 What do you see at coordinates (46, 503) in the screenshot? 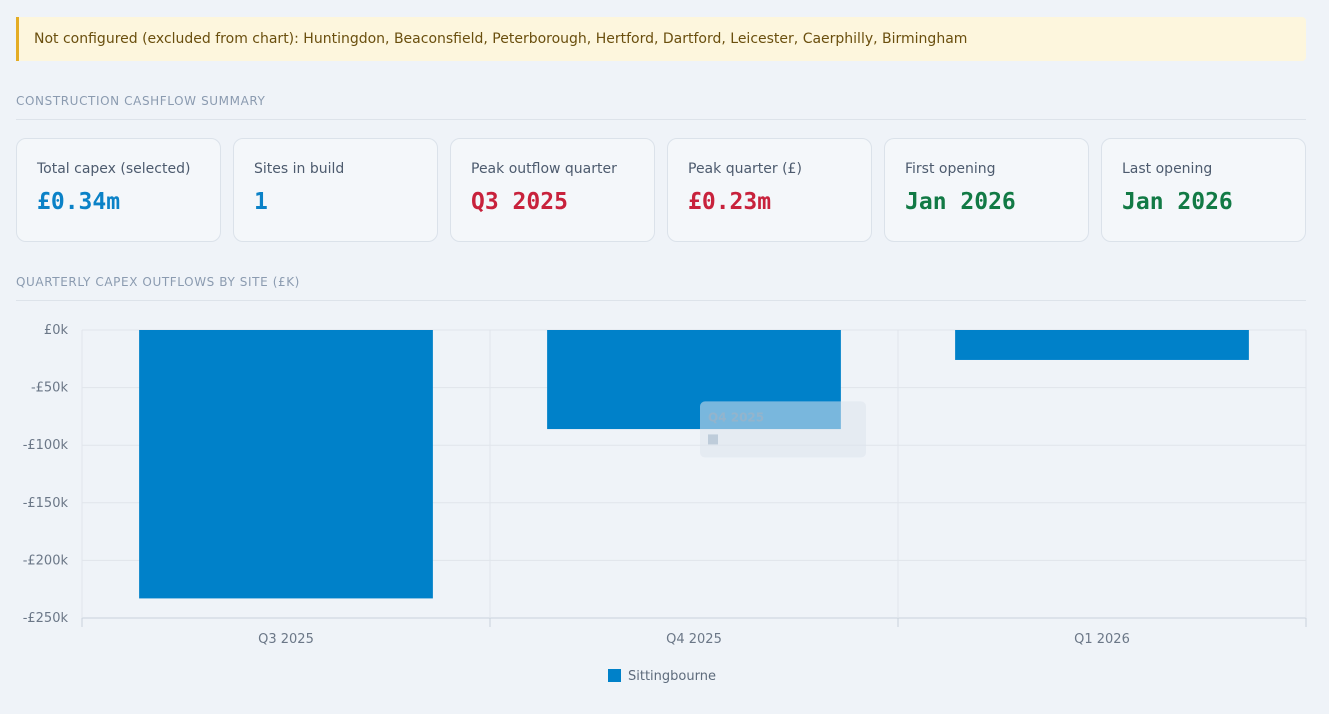
I see `y-tick-label: -£150k` at bounding box center [46, 503].